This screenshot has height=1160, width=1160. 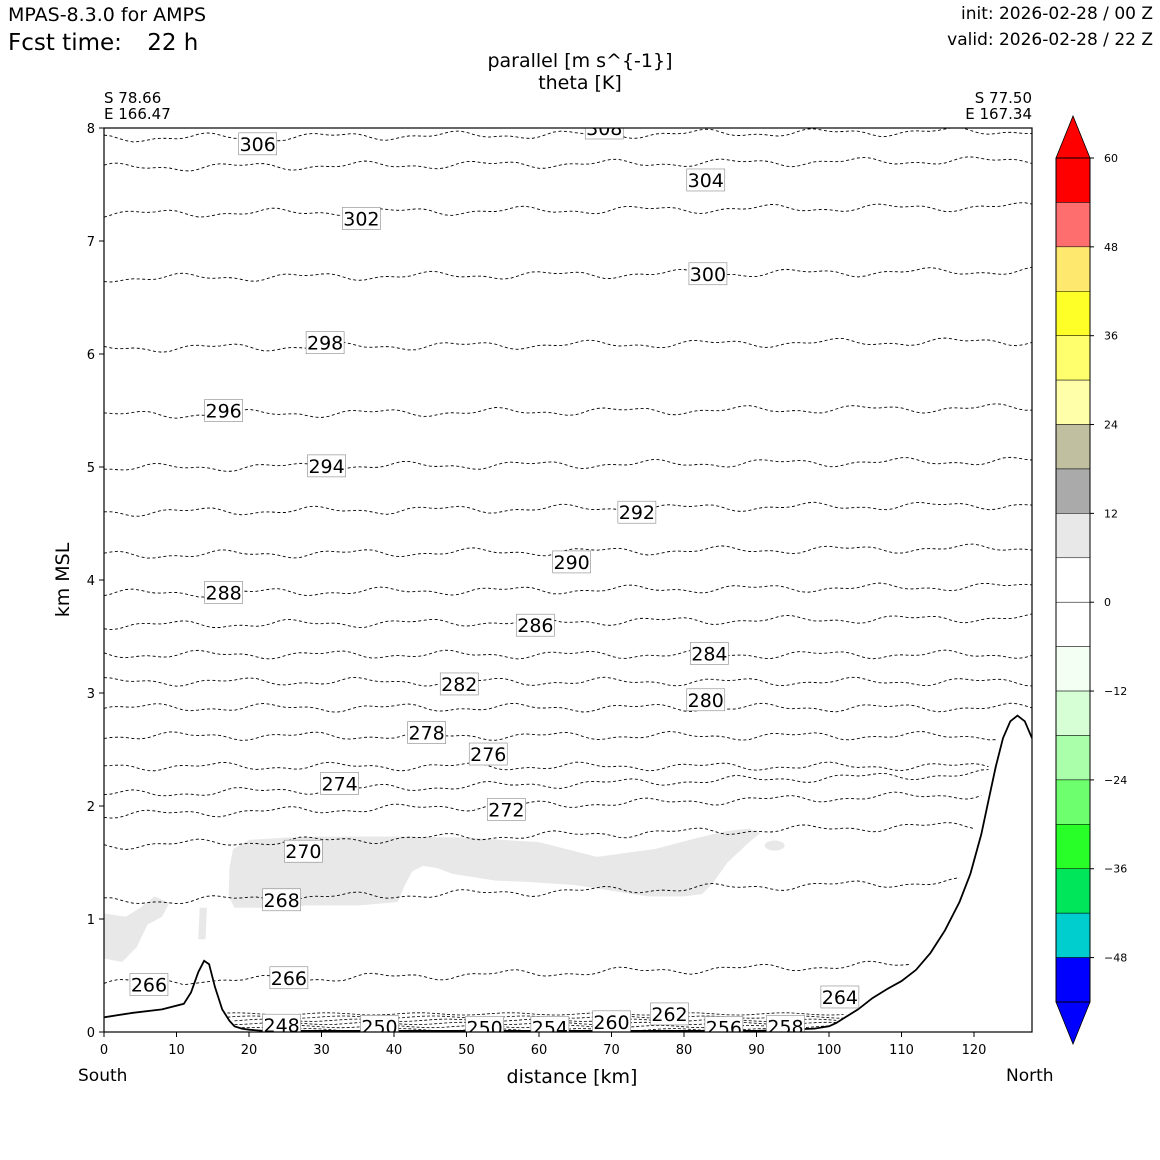 I want to click on end-direction-label: North, so click(x=1030, y=1076).